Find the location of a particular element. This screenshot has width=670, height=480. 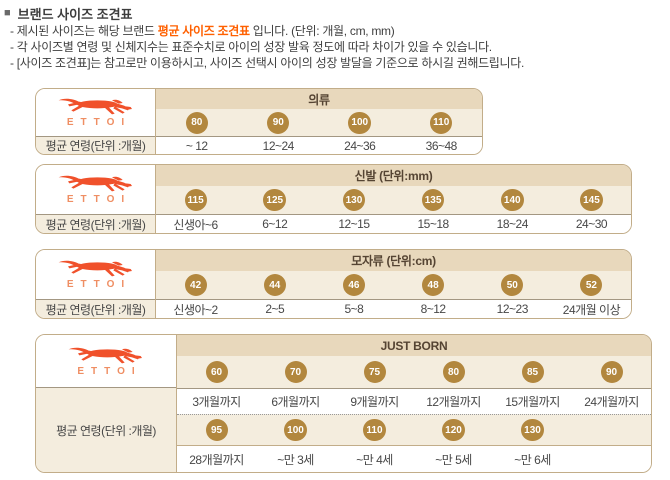

size-cell: 110 is located at coordinates (442, 122).